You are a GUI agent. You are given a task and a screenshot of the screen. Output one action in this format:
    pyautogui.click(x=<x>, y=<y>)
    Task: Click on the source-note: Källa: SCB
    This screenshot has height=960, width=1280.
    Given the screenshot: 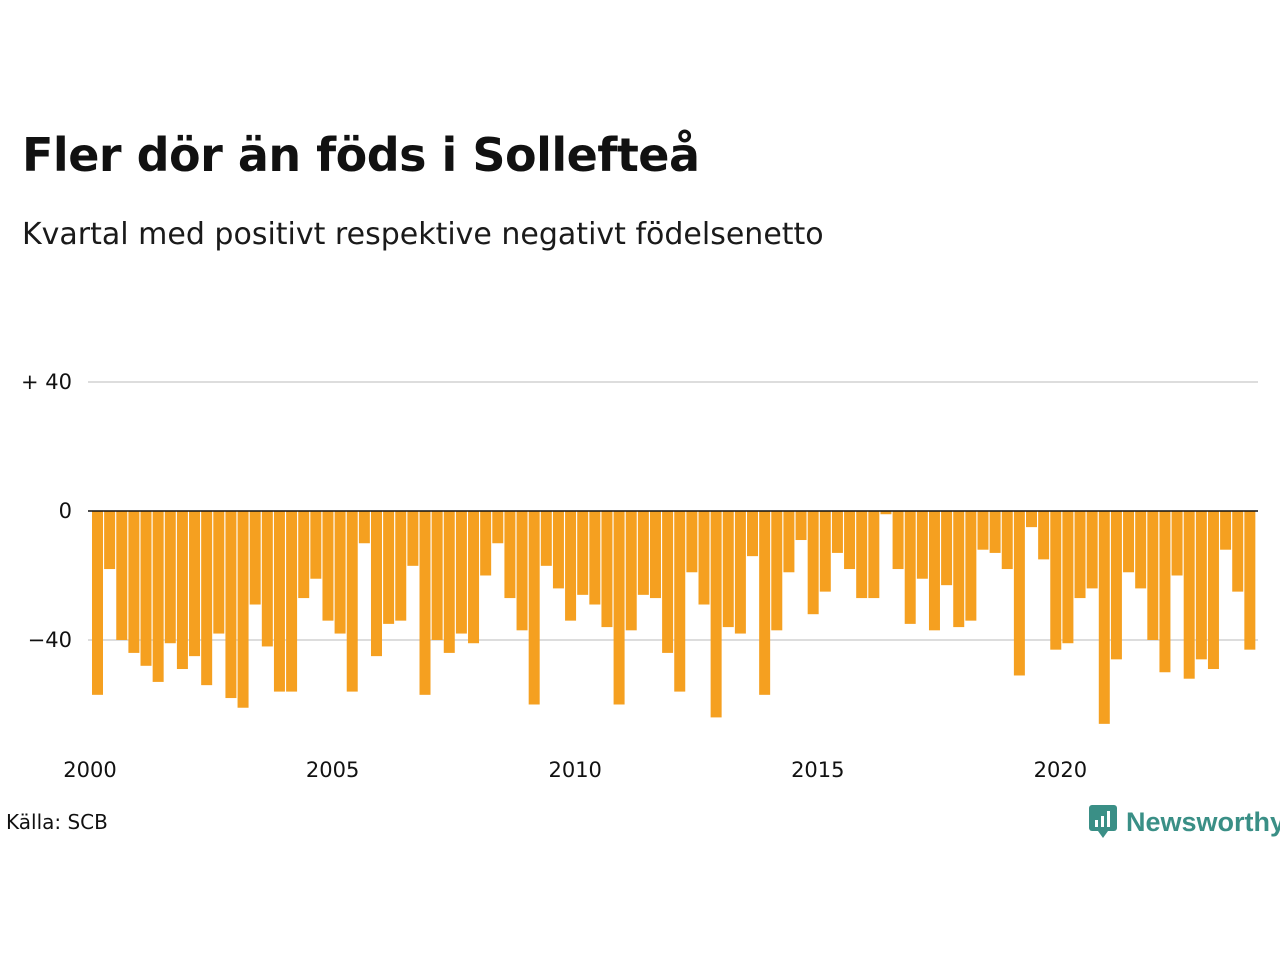 What is the action you would take?
    pyautogui.click(x=57, y=822)
    